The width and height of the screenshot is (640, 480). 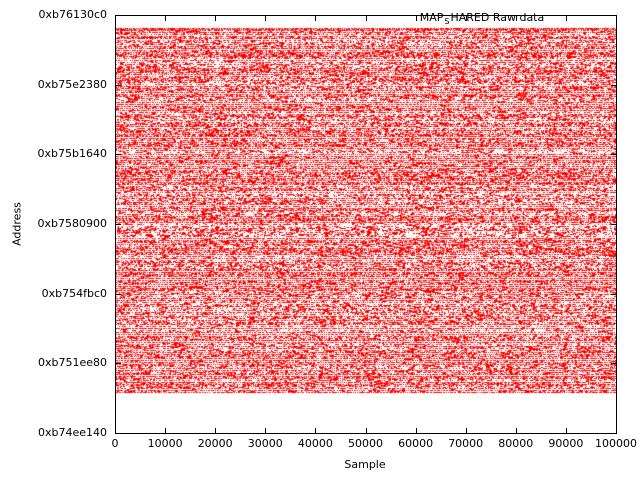 I want to click on y-tick-label: 0xb7580900, so click(x=72, y=223).